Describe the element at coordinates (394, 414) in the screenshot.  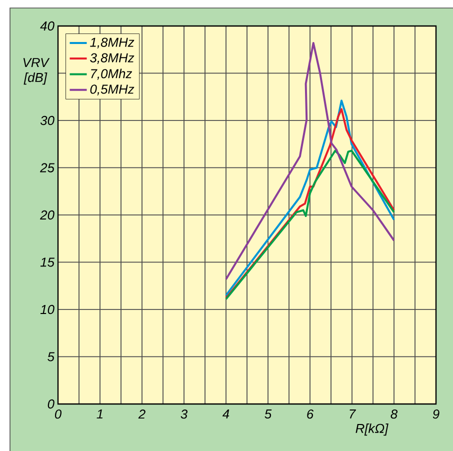
I see `x-tick-label: 8` at that location.